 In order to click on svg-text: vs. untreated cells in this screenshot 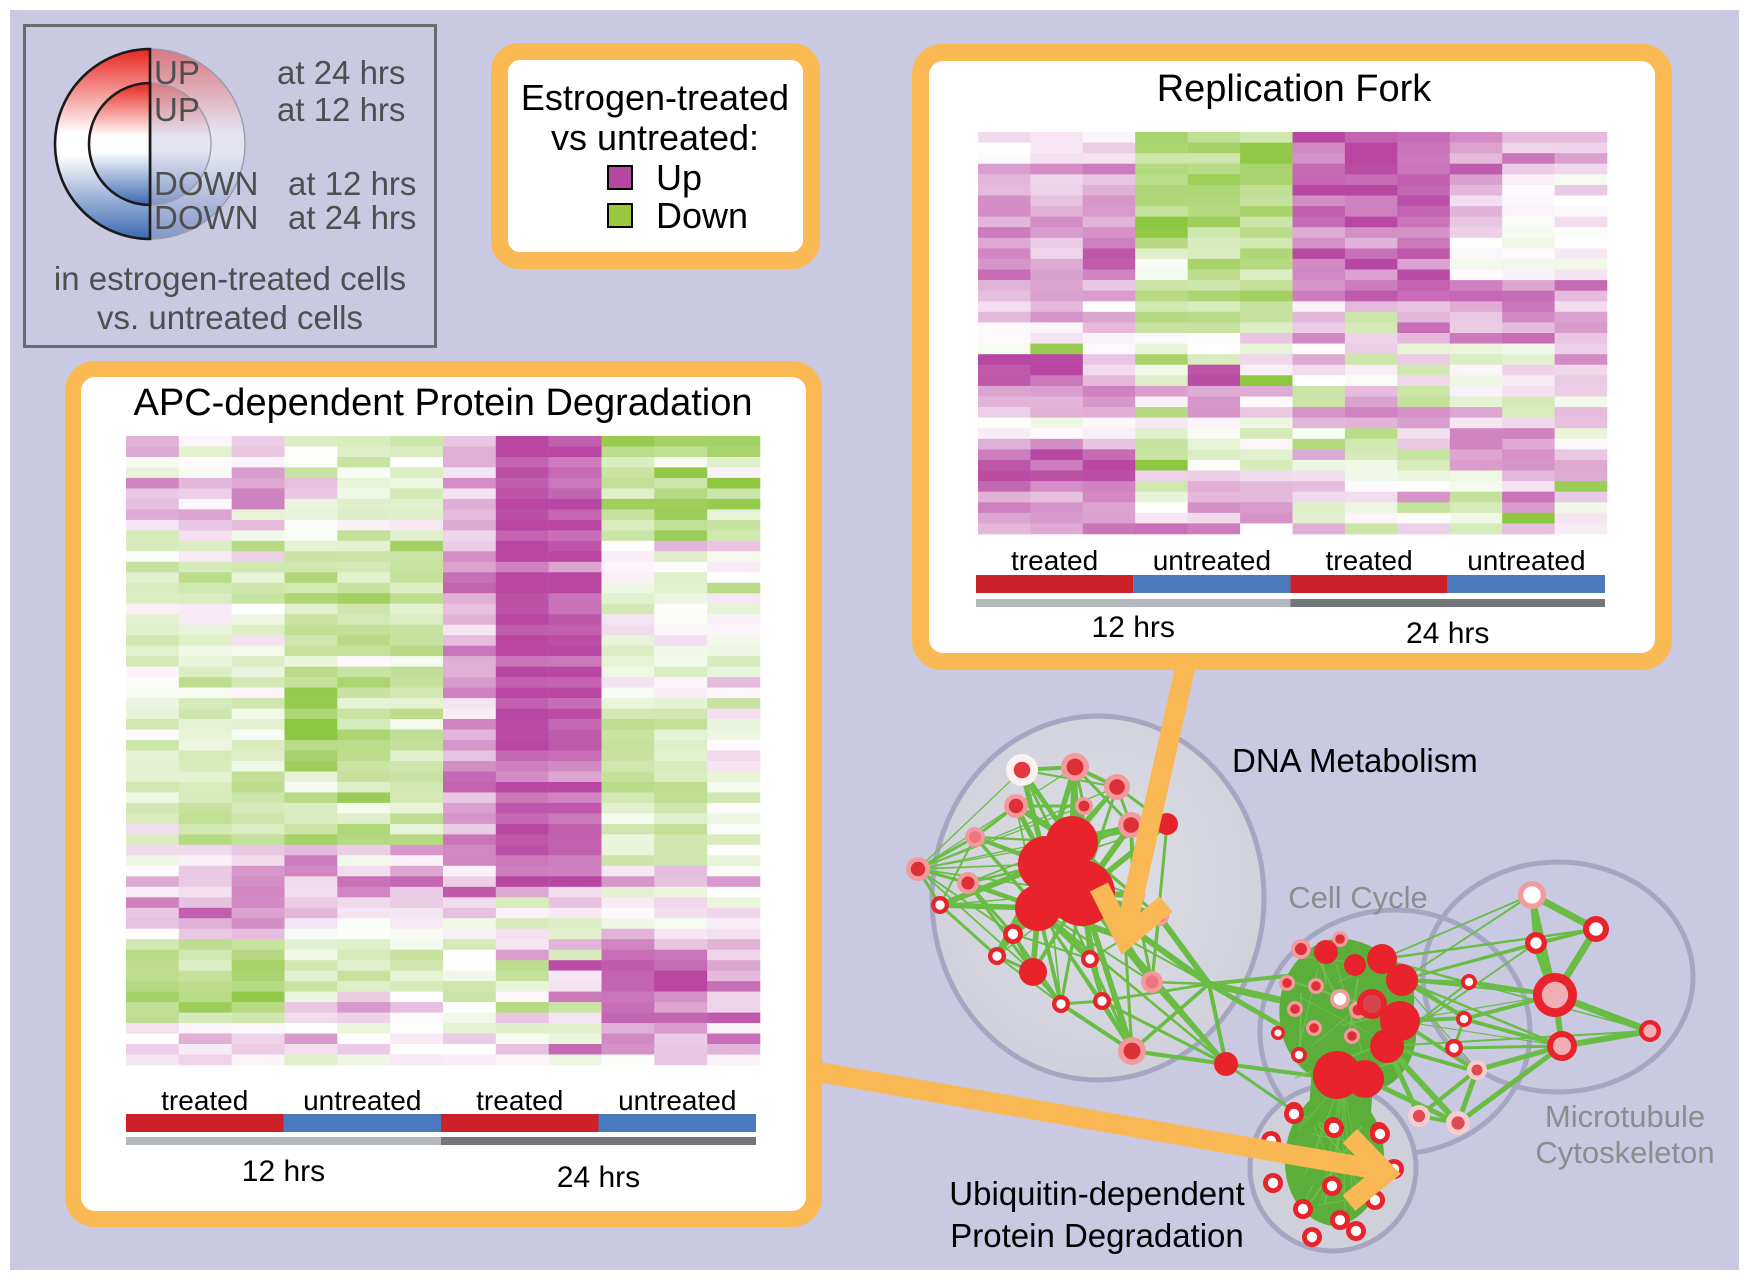, I will do `click(230, 317)`.